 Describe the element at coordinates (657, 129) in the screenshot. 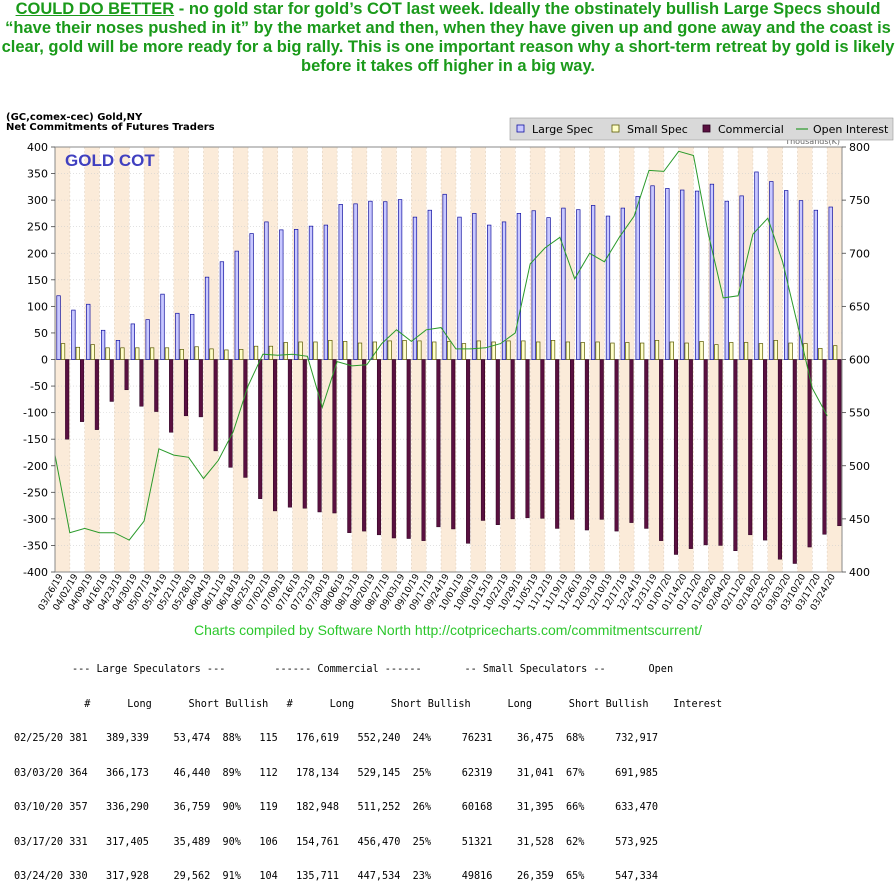

I see `legend-label-small-spec: Small Spec` at that location.